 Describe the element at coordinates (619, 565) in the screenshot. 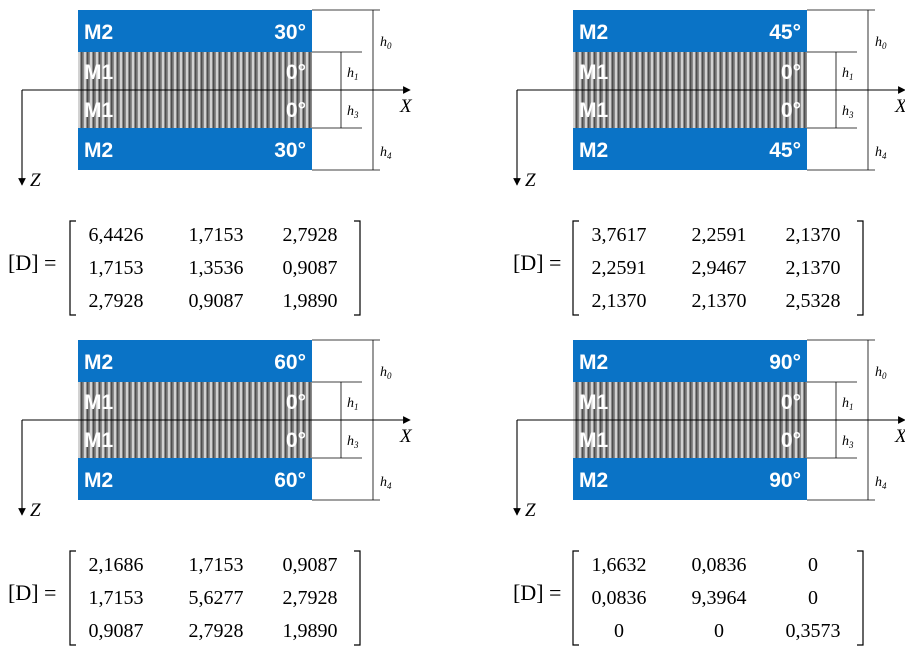

I see `matrix-cell: 1,6632` at that location.